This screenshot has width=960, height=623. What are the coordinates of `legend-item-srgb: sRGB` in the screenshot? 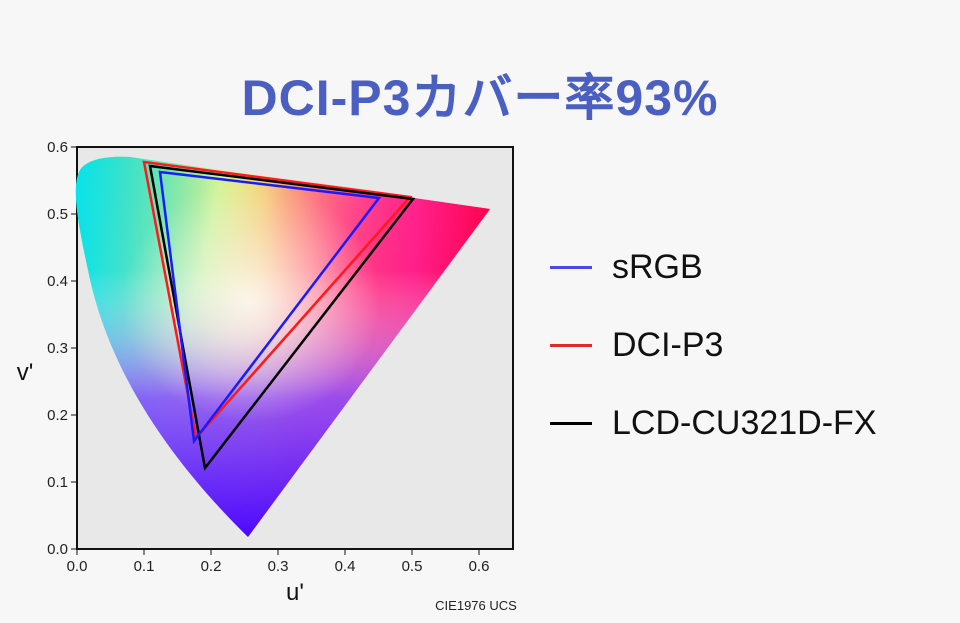 It's located at (713, 267).